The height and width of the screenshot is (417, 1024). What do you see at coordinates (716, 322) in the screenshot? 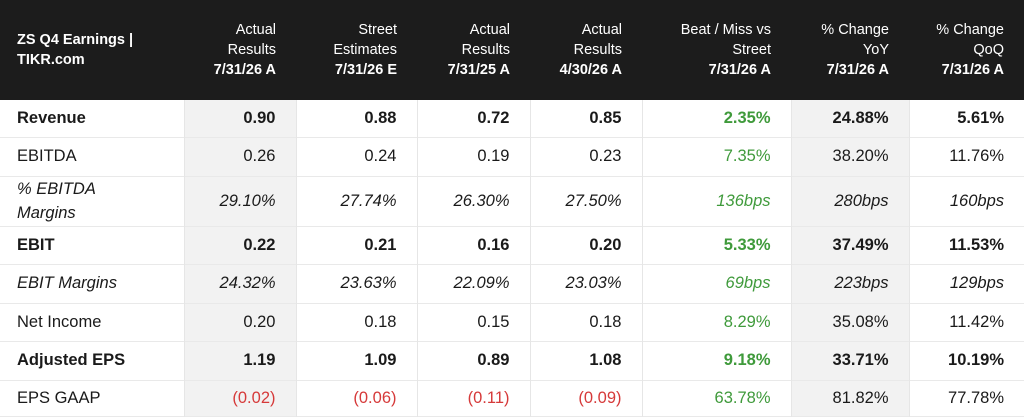
I see `cell-beat-miss: 8.29%` at bounding box center [716, 322].